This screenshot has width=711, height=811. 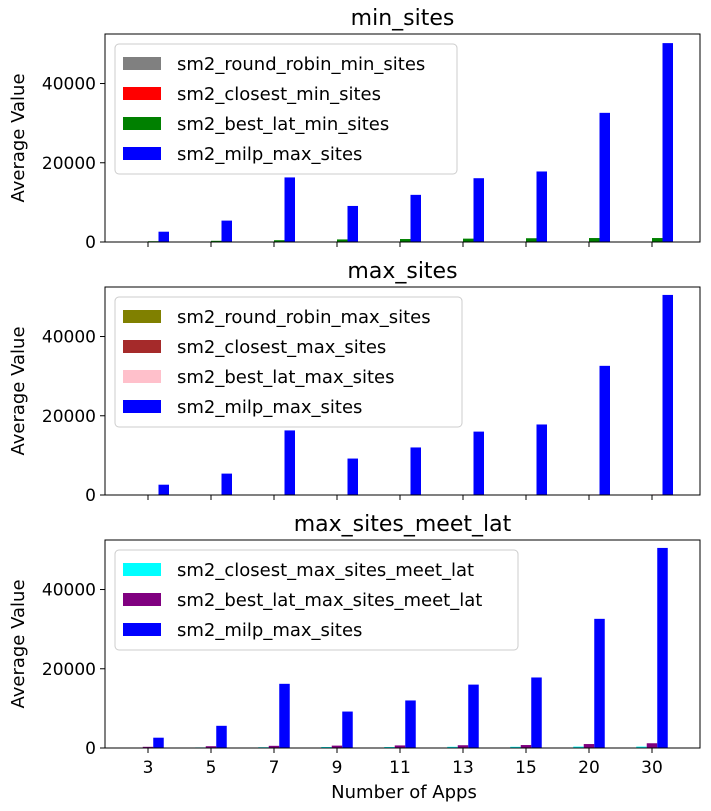 I want to click on x-tick-label: 7, so click(x=274, y=768).